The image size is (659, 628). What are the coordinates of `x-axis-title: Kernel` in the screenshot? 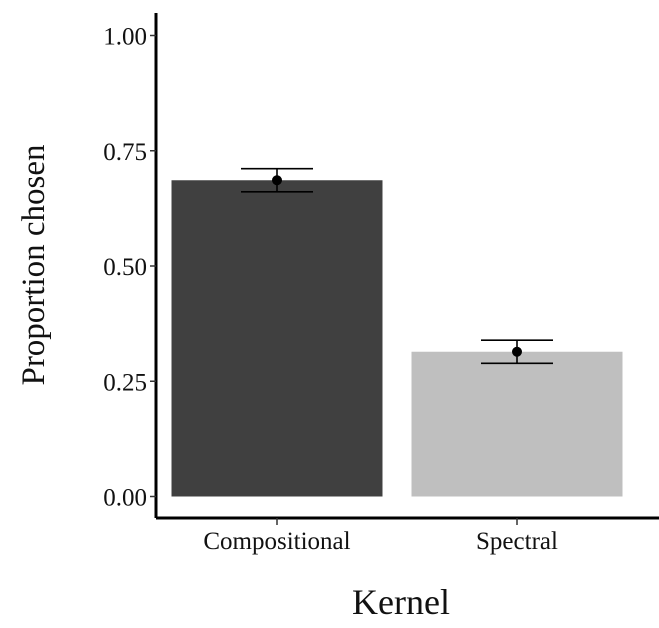 It's located at (401, 602).